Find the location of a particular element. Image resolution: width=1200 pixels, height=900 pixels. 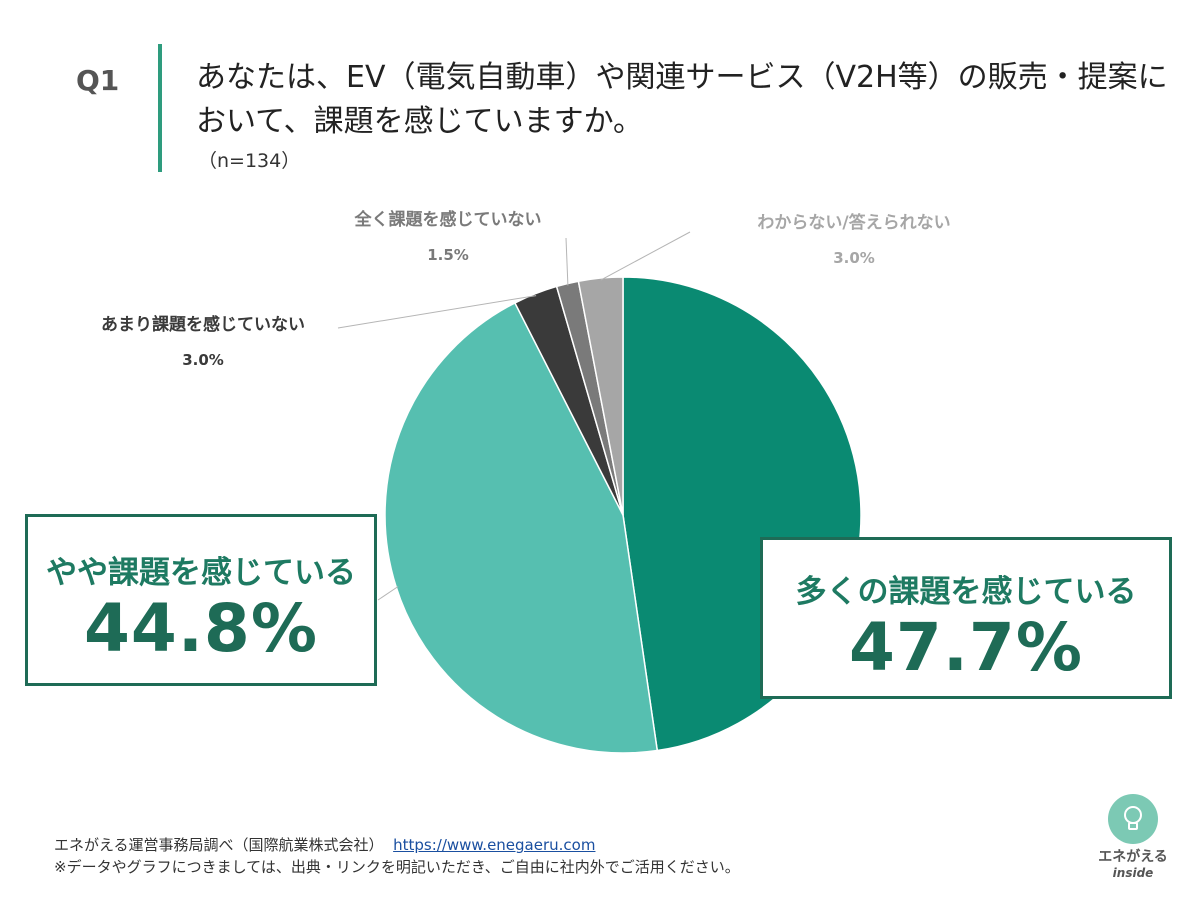

accent-bar is located at coordinates (160, 108).